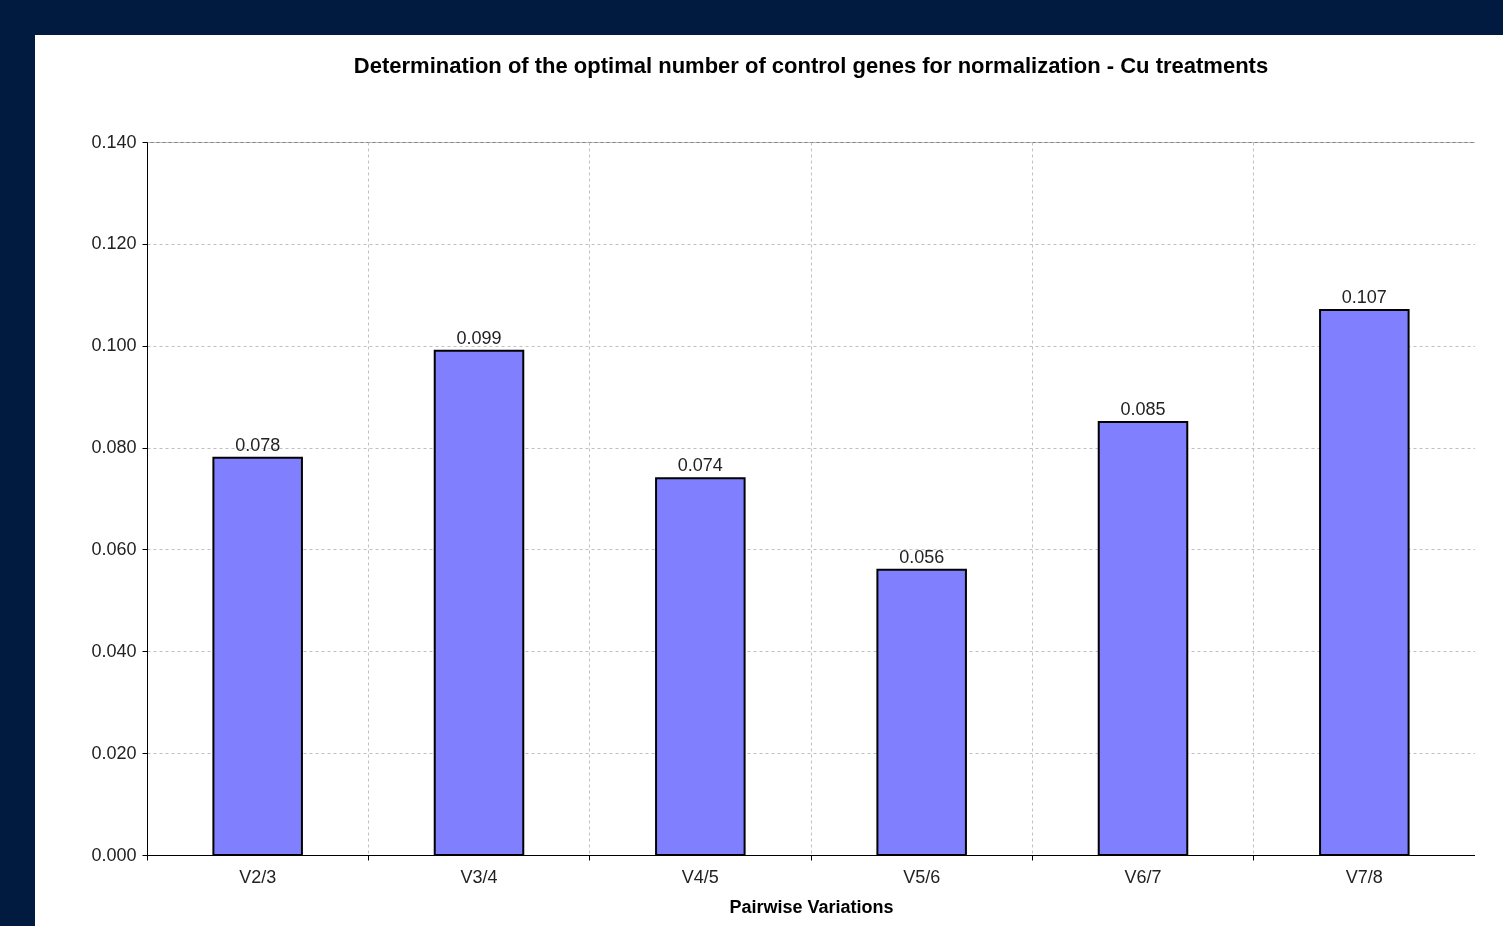 The width and height of the screenshot is (1503, 926). What do you see at coordinates (114, 548) in the screenshot?
I see `y-tick-label: 0.060` at bounding box center [114, 548].